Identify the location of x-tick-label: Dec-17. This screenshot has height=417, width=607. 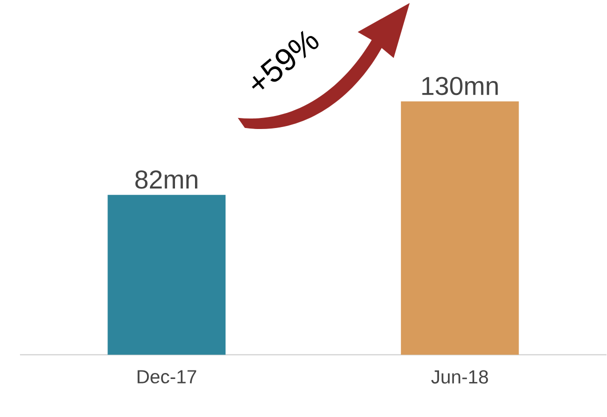
(167, 377).